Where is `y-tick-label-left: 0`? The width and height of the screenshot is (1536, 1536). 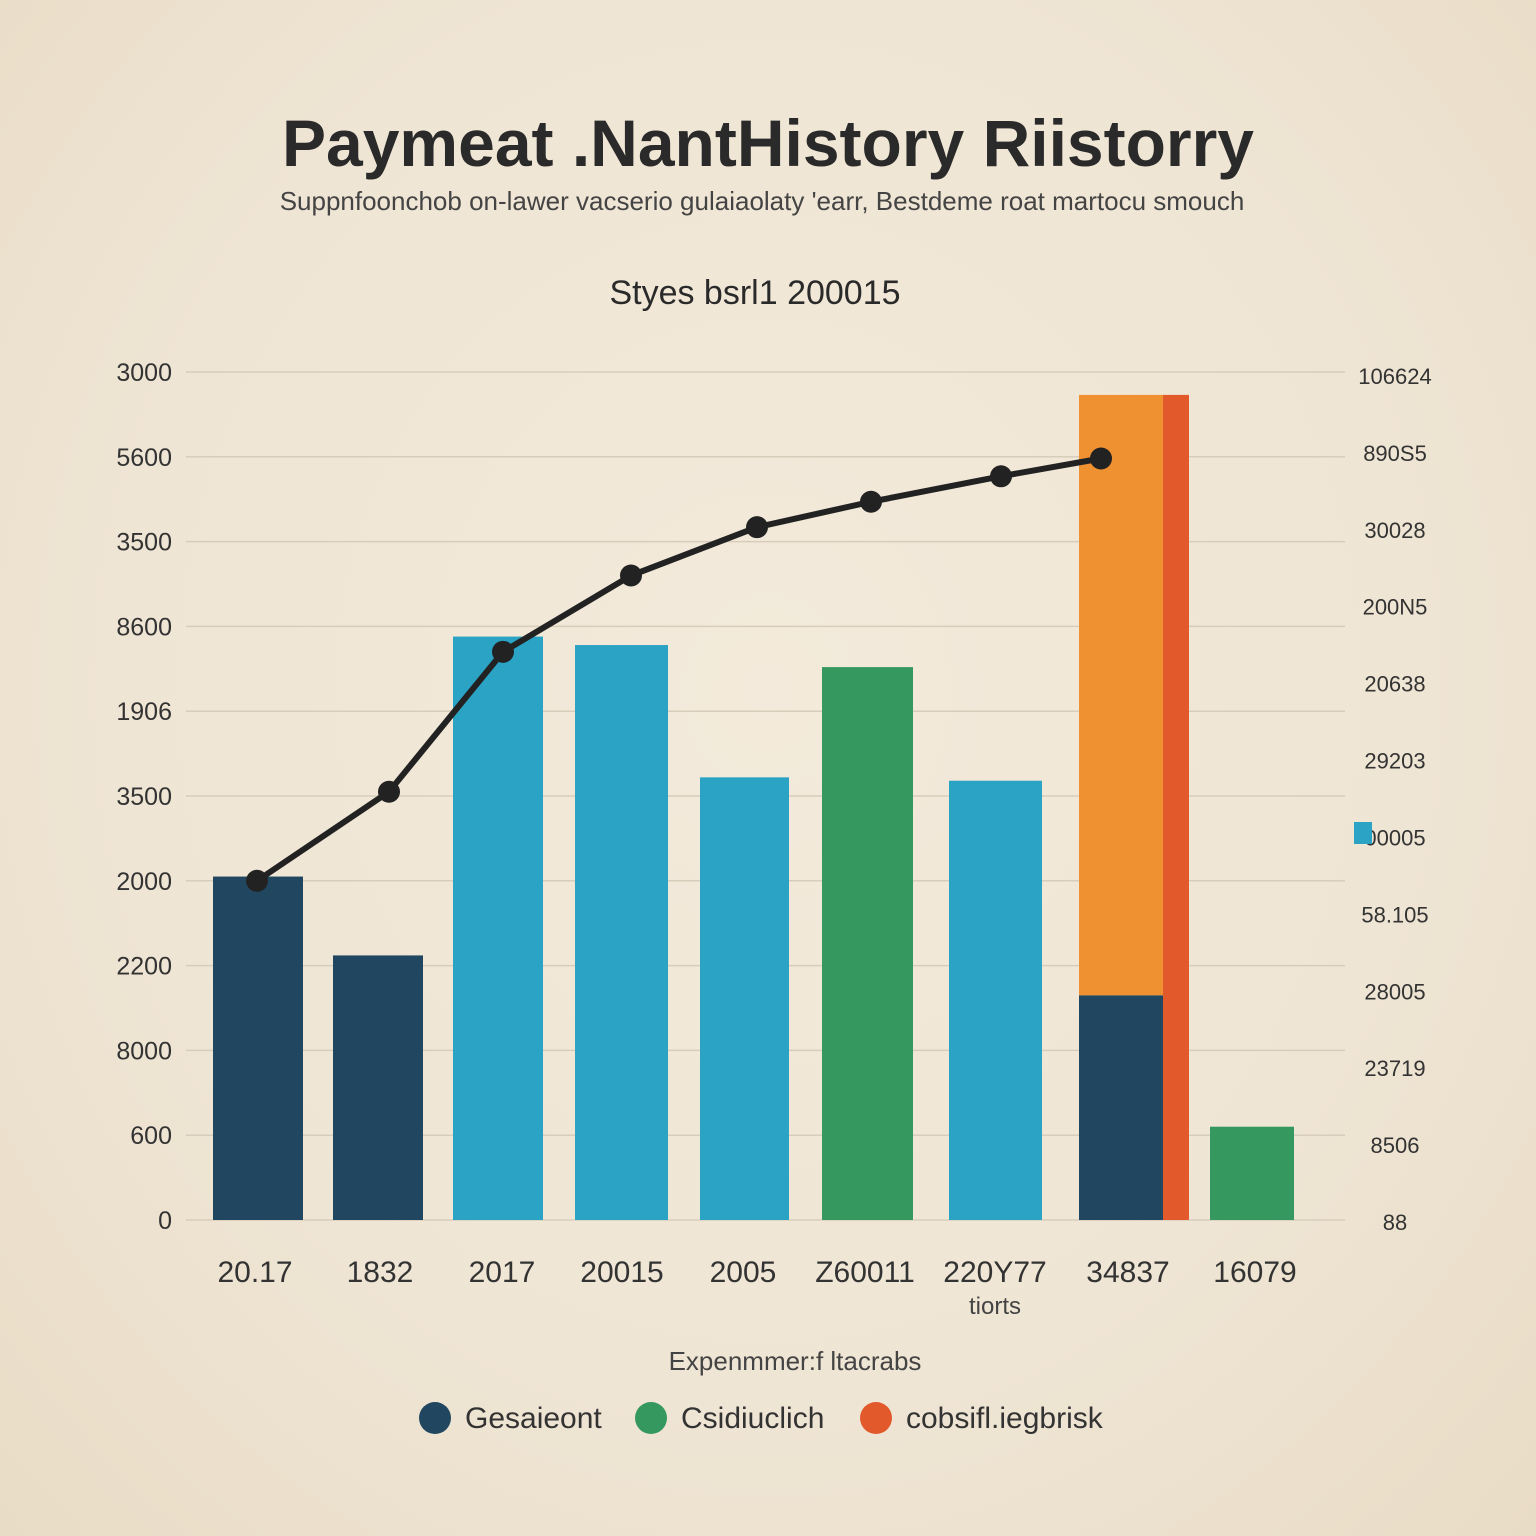
y-tick-label-left: 0 is located at coordinates (165, 1221).